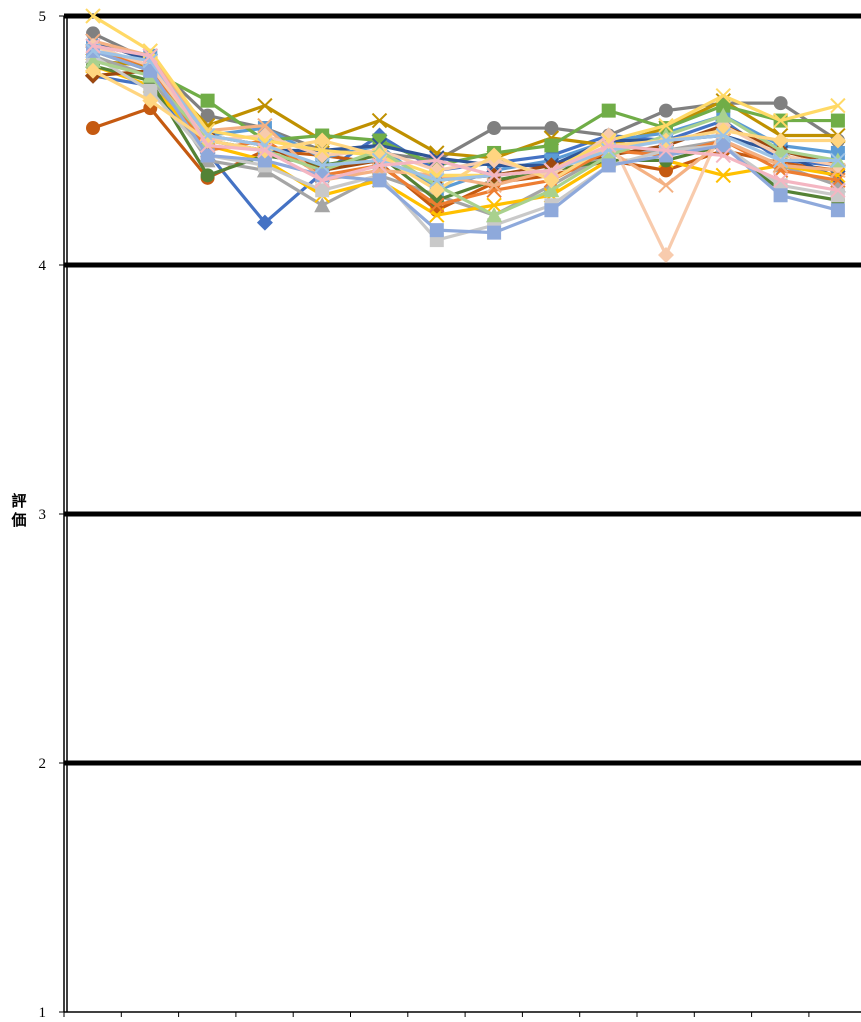 Image resolution: width=861 pixels, height=1022 pixels. Describe the element at coordinates (19, 510) in the screenshot. I see `y-axis-label: 評価` at that location.